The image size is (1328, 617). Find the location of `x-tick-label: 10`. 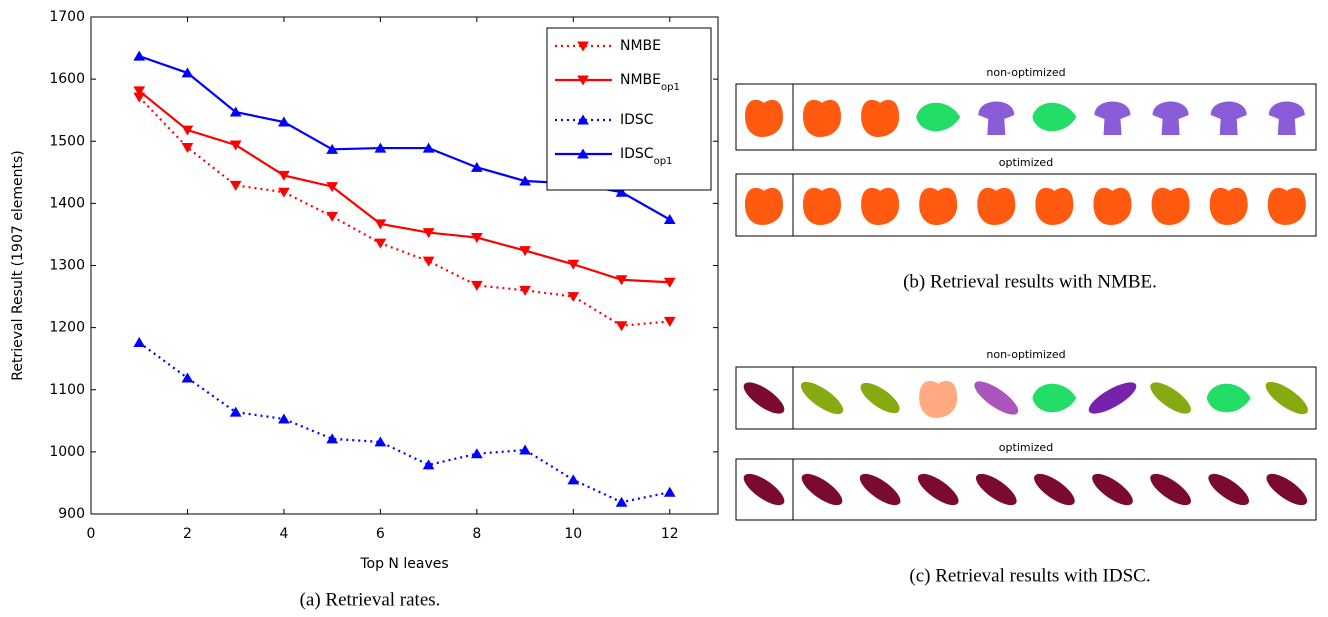

x-tick-label: 10 is located at coordinates (573, 534).